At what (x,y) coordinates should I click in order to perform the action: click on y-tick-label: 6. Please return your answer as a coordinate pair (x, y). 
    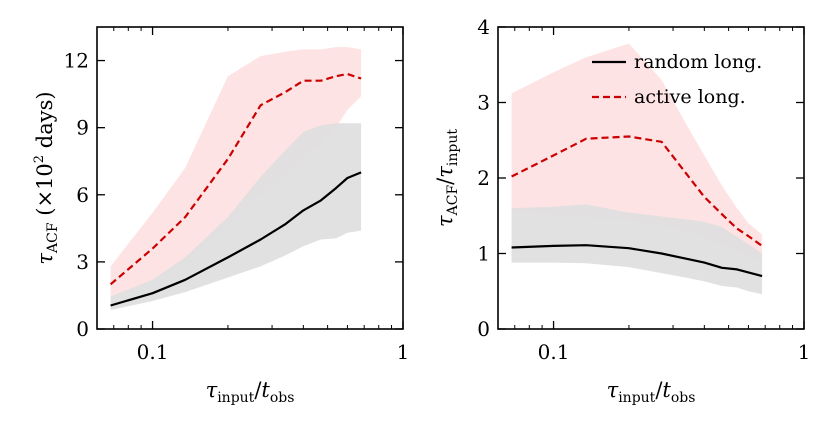
    Looking at the image, I should click on (82, 195).